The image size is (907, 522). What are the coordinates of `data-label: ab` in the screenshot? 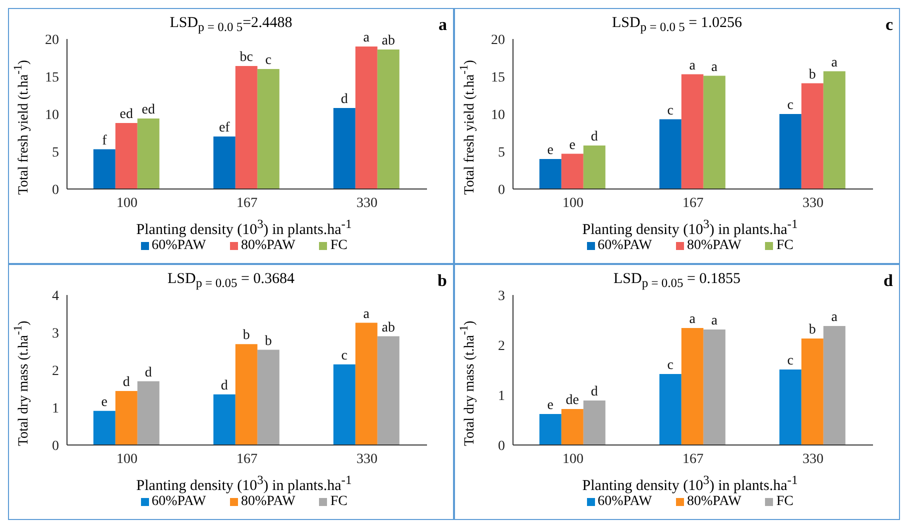 It's located at (389, 328).